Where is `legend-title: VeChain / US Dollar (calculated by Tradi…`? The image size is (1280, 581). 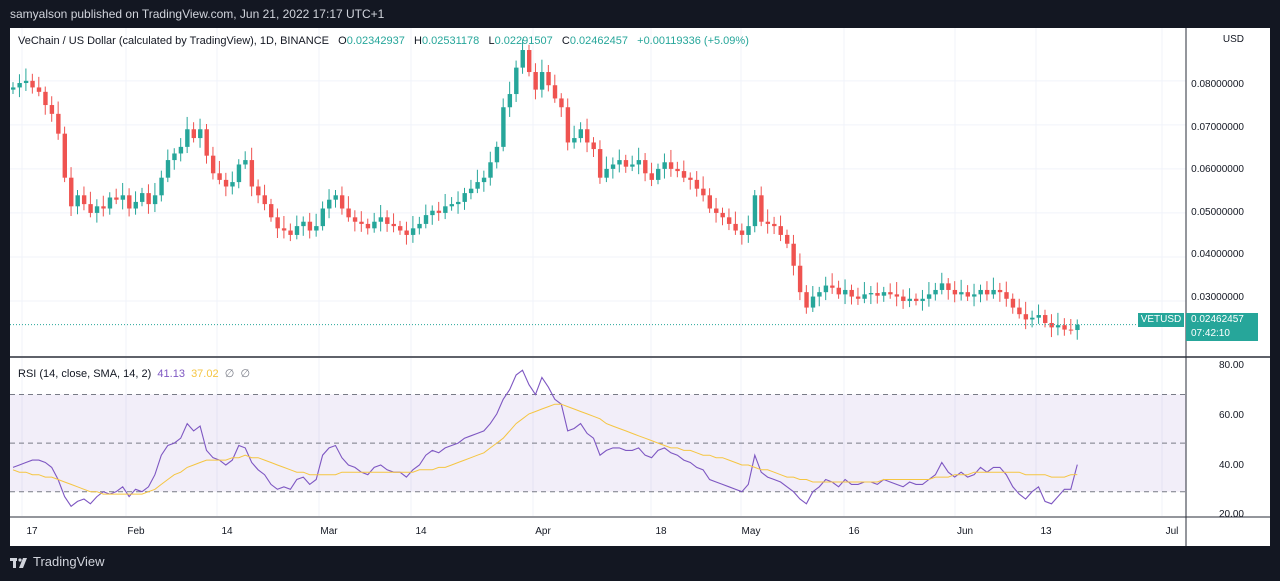 legend-title: VeChain / US Dollar (calculated by Tradi… is located at coordinates (173, 41).